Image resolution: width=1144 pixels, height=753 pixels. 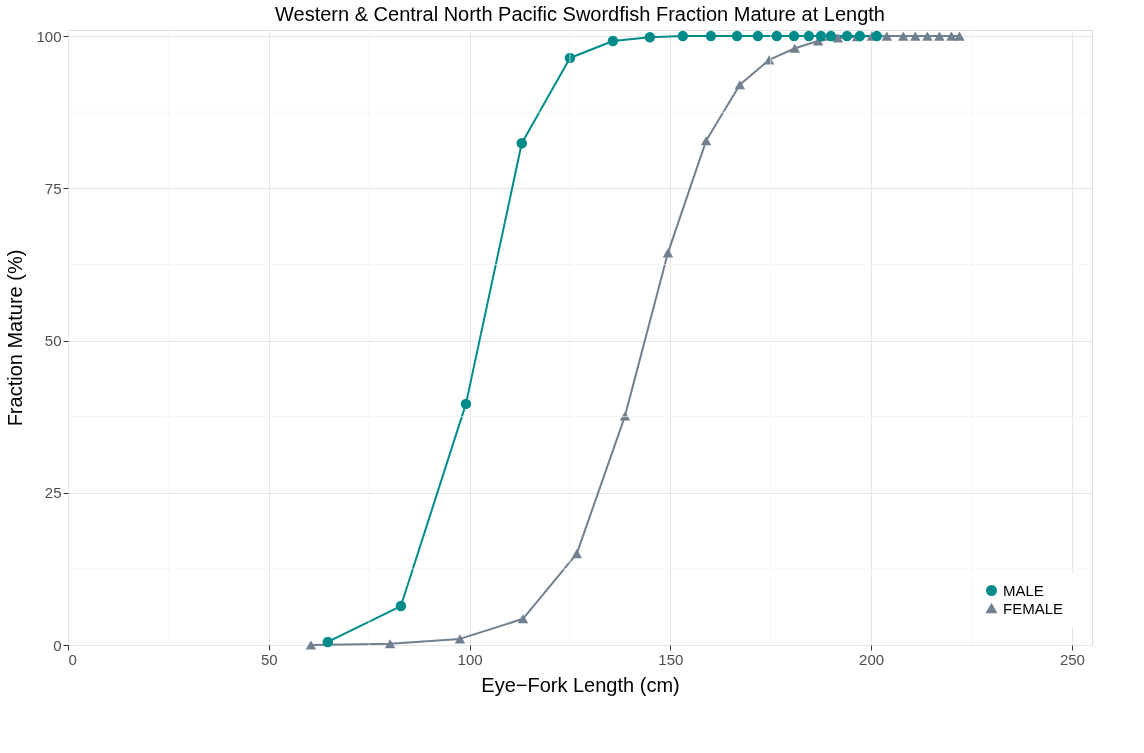 What do you see at coordinates (580, 684) in the screenshot?
I see `x-axis-title: Eye−Fork Length (cm)` at bounding box center [580, 684].